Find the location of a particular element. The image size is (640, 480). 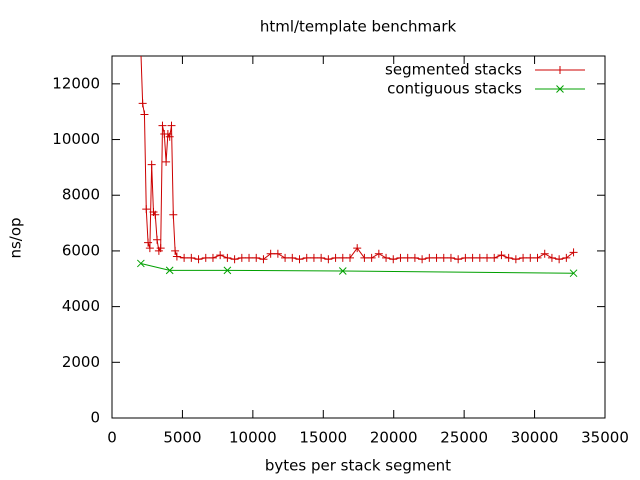

x-tick-label: 25000 is located at coordinates (464, 438).